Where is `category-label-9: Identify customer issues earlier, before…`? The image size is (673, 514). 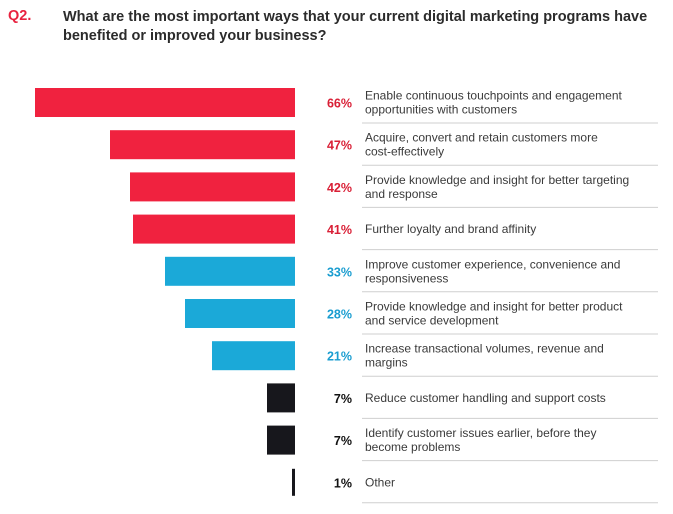
category-label-9: Identify customer issues earlier, before… is located at coordinates (480, 440).